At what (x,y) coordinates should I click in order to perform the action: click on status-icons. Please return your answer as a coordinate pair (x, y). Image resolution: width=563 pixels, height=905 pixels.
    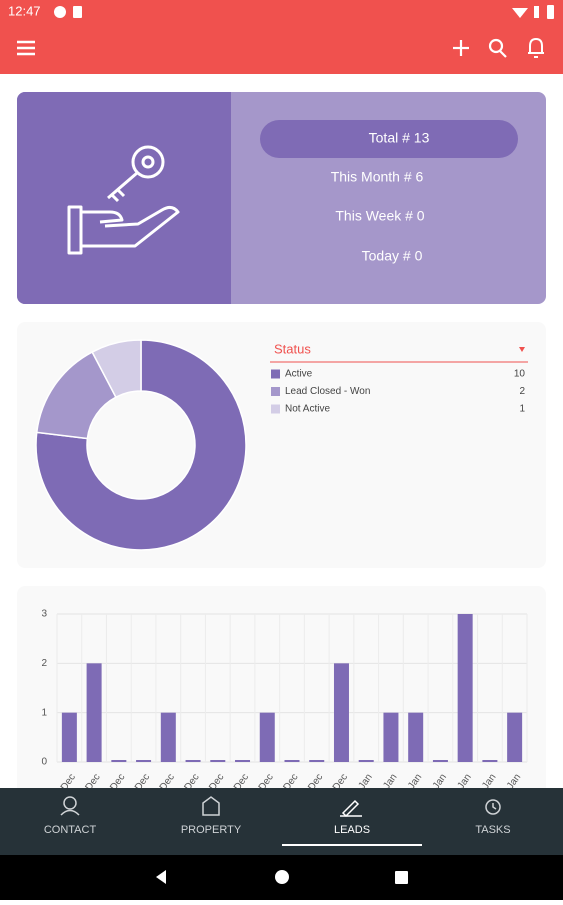
    Looking at the image, I should click on (304, 12).